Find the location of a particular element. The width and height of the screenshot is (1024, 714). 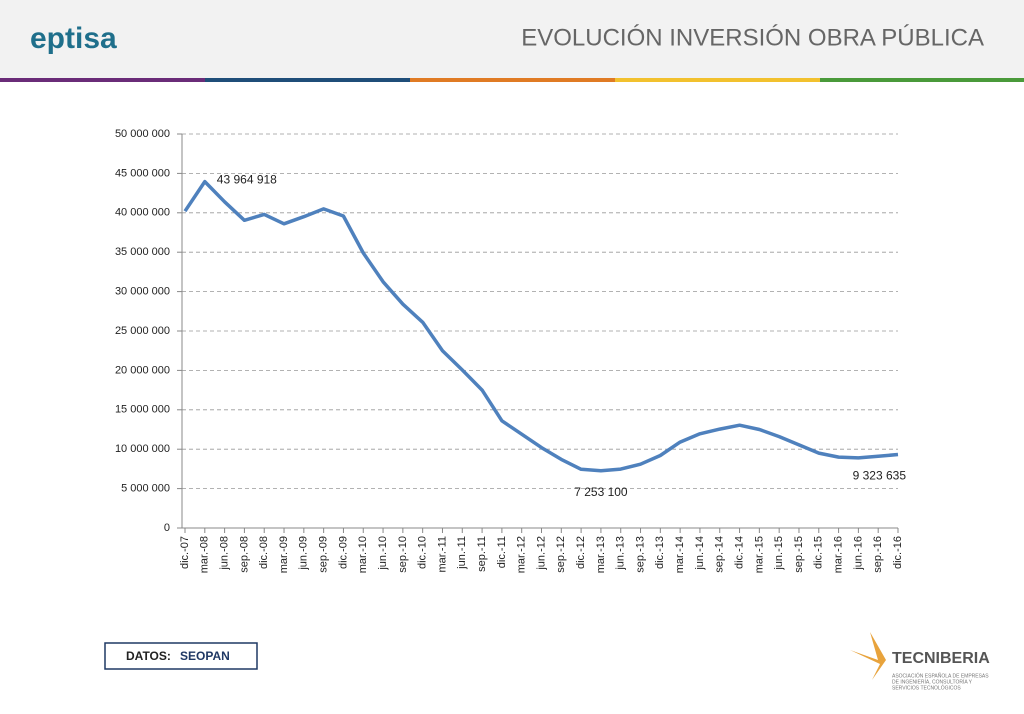

x-tick-label: sep.-09 is located at coordinates (324, 554).